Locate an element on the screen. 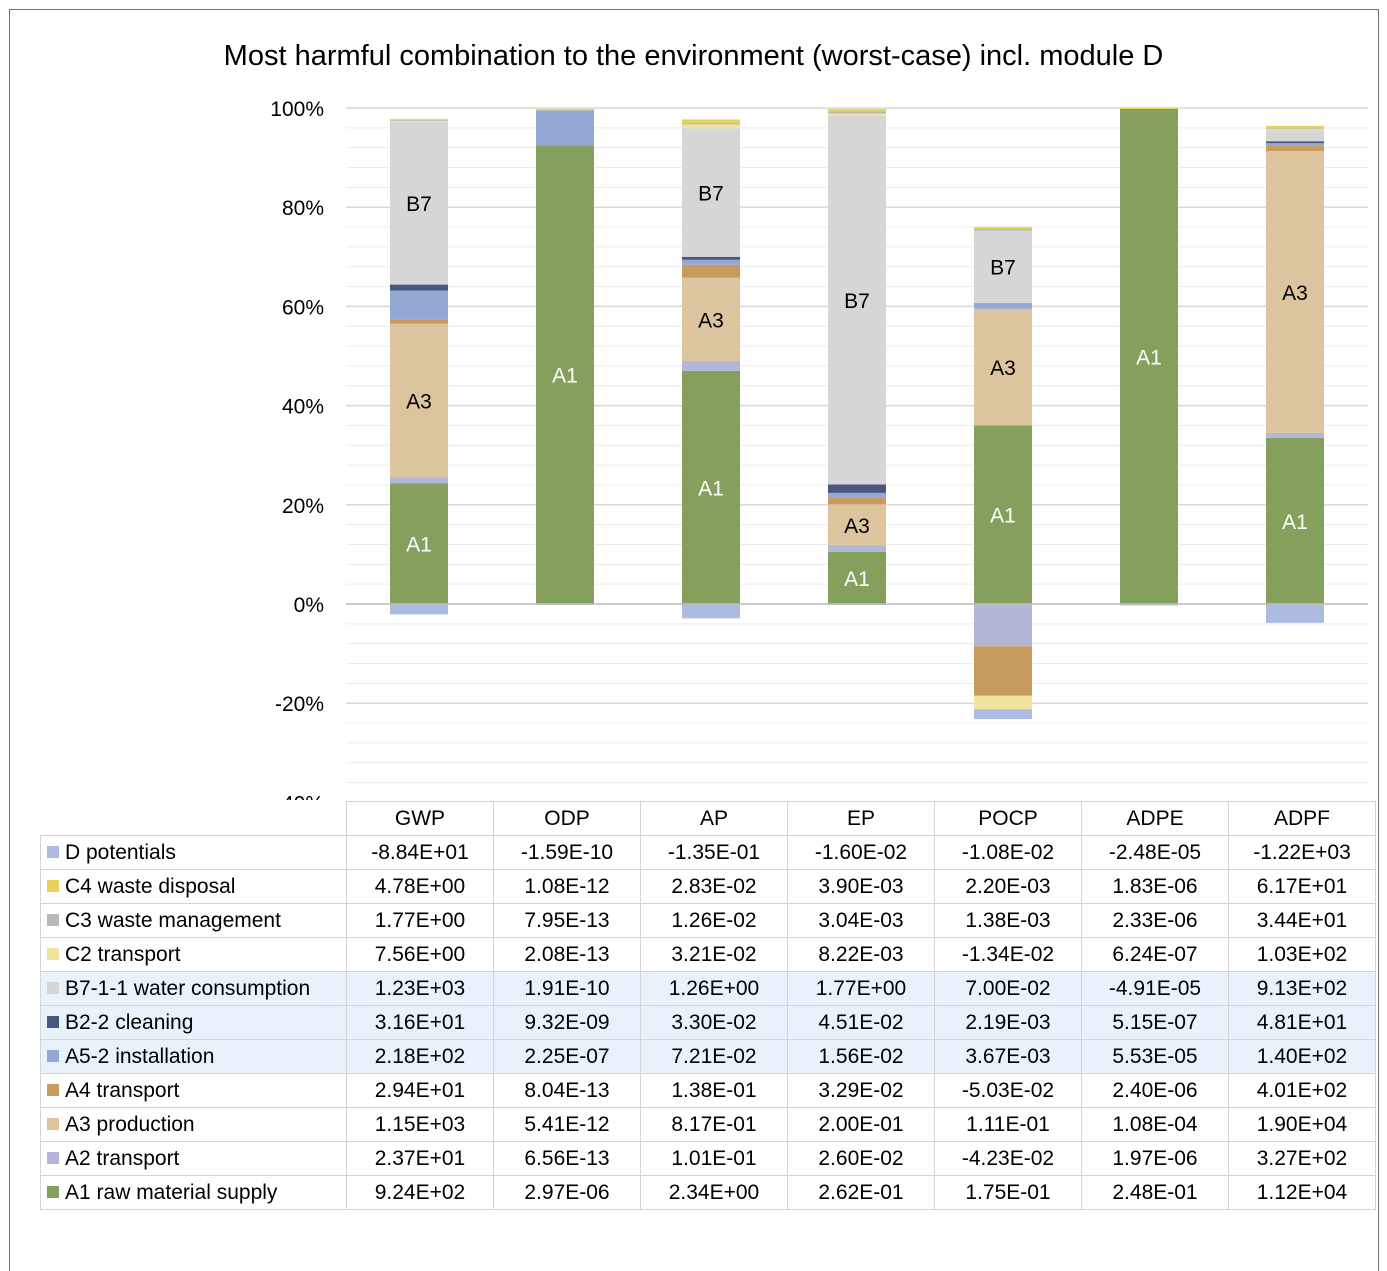 The width and height of the screenshot is (1387, 1271). category-header: ADPE is located at coordinates (1155, 818).